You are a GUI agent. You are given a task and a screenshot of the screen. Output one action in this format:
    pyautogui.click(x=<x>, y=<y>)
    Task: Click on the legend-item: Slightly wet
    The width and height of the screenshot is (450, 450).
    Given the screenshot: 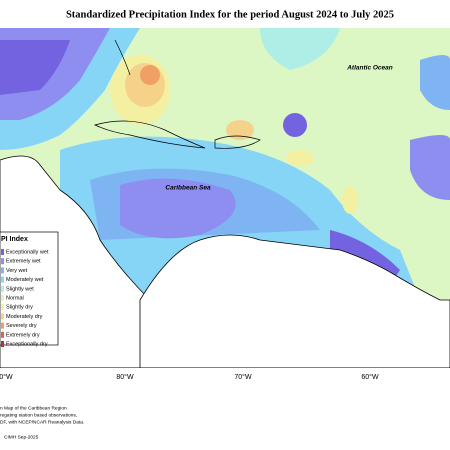 What is the action you would take?
    pyautogui.click(x=20, y=289)
    